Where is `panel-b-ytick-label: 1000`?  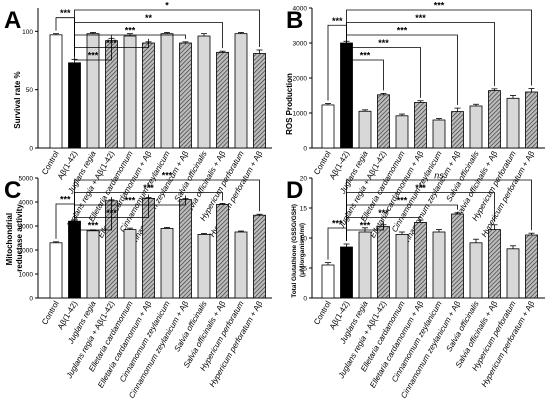
panel-b-ytick-label: 1000 is located at coordinates (300, 114).